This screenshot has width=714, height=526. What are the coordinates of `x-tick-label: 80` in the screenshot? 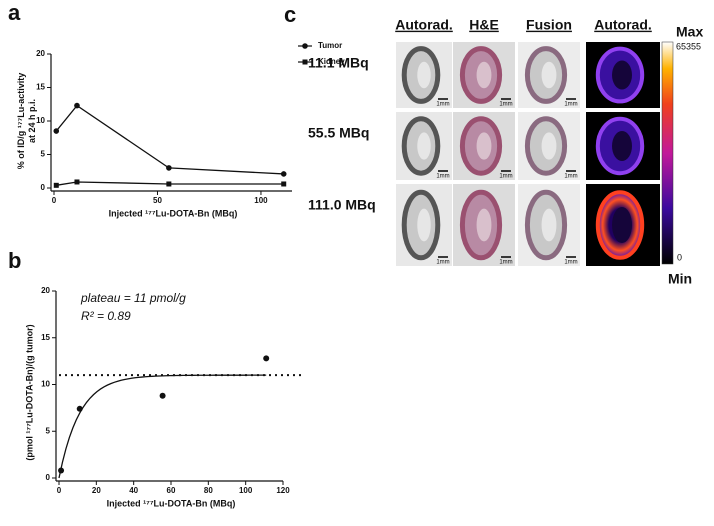 It's located at (208, 490).